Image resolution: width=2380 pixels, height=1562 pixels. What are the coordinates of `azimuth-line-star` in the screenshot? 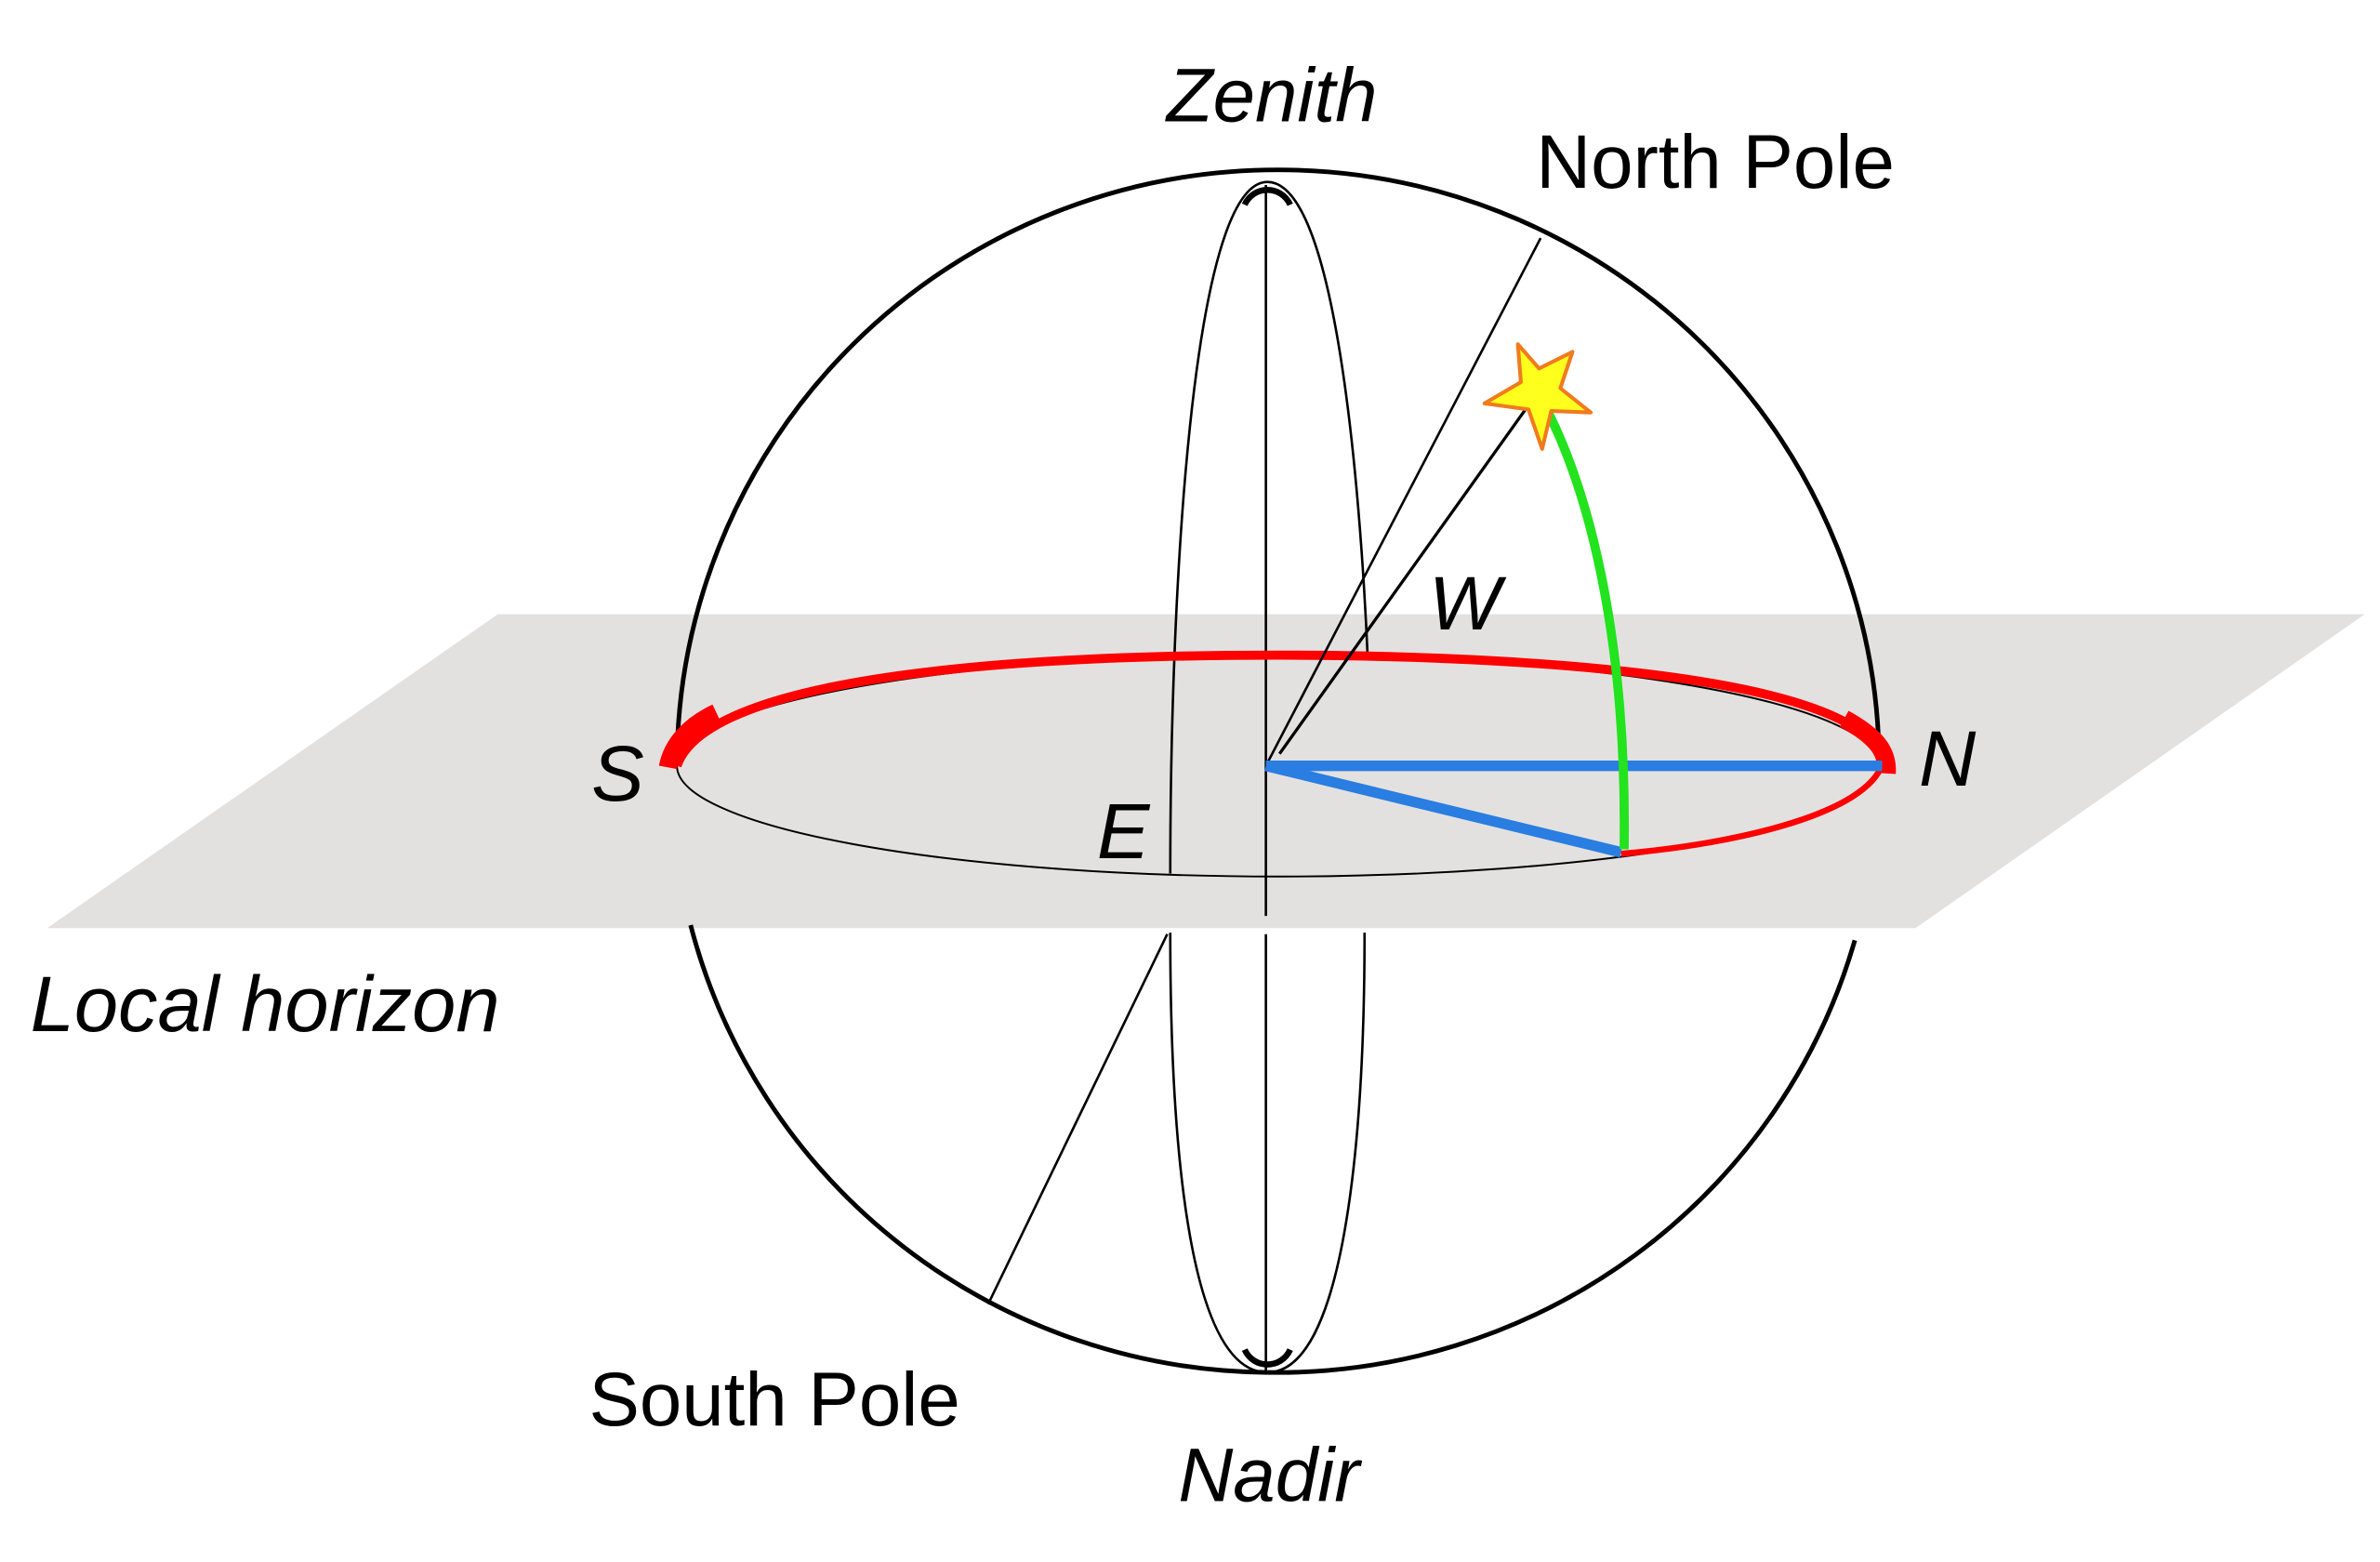 It's located at (1443, 810).